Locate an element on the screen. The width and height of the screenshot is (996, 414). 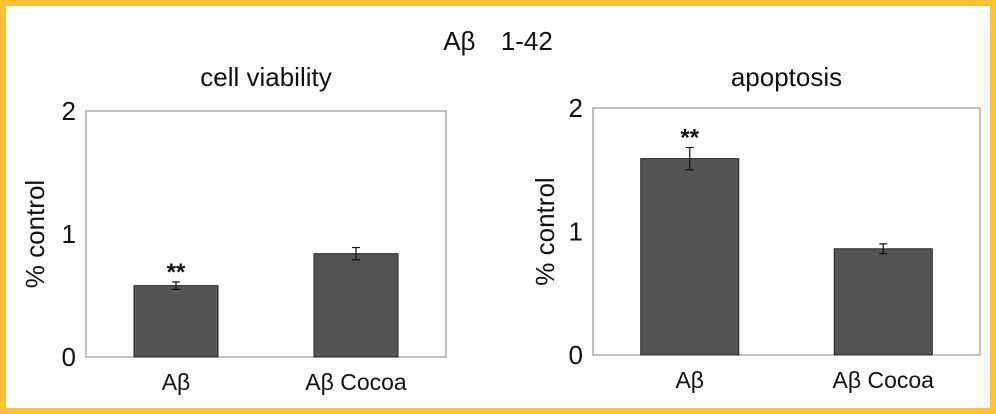
chart-title-1: cell viability is located at coordinates (266, 77).